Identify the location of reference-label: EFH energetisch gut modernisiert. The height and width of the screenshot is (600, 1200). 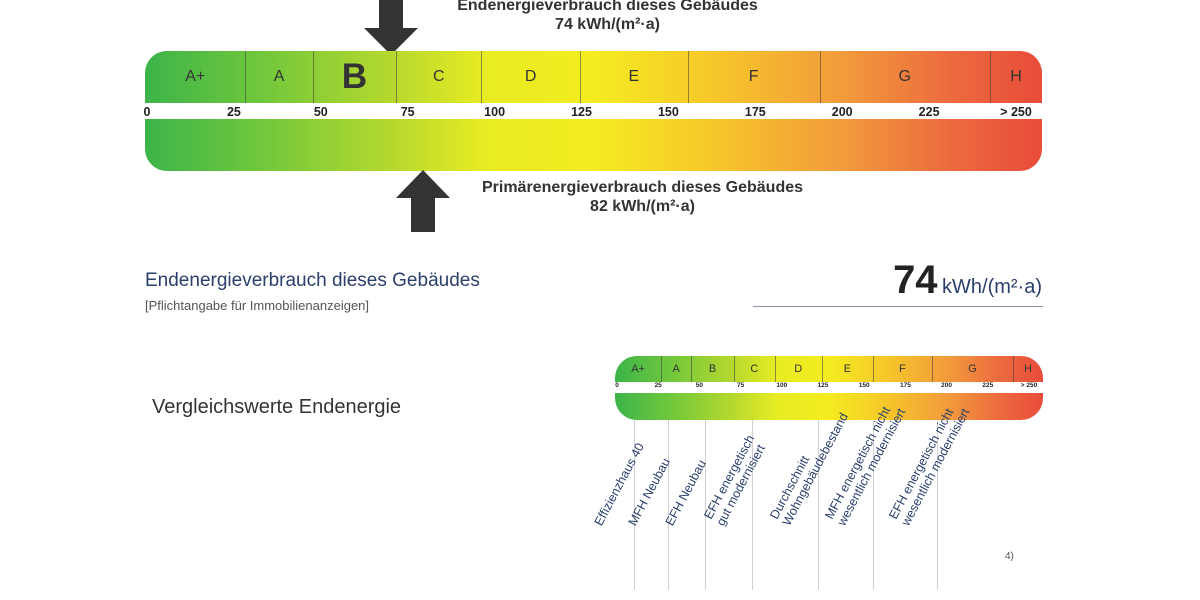
(735, 480).